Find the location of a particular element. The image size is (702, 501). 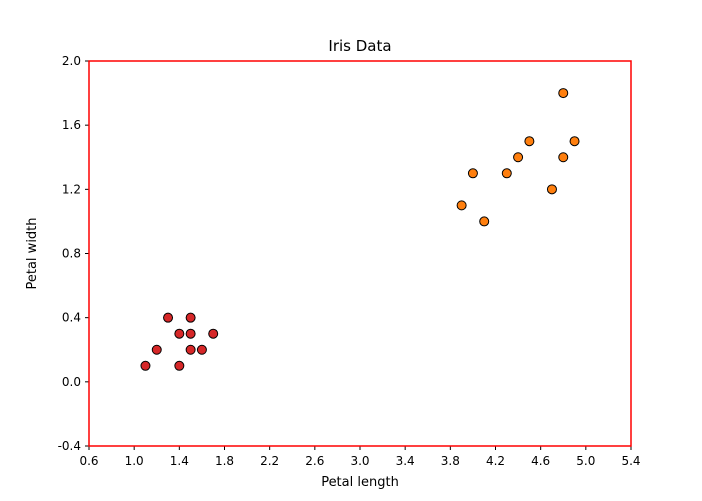

x-tick-label: 1.8 is located at coordinates (224, 461).